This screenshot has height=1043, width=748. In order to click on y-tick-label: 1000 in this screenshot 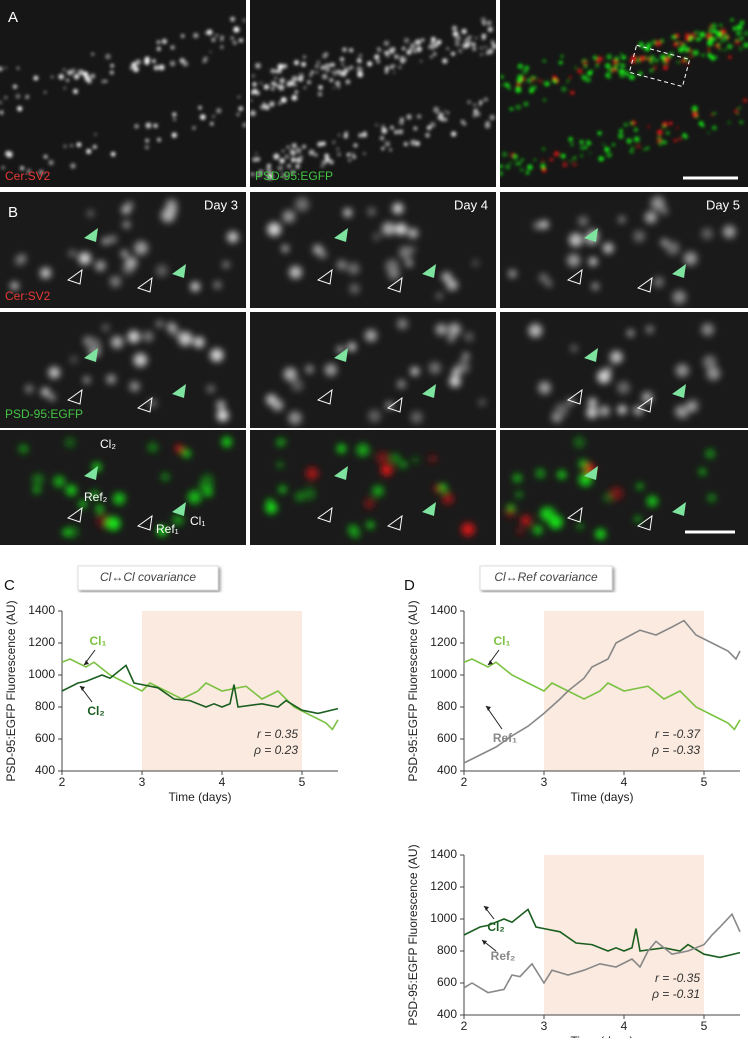, I will do `click(41, 674)`.